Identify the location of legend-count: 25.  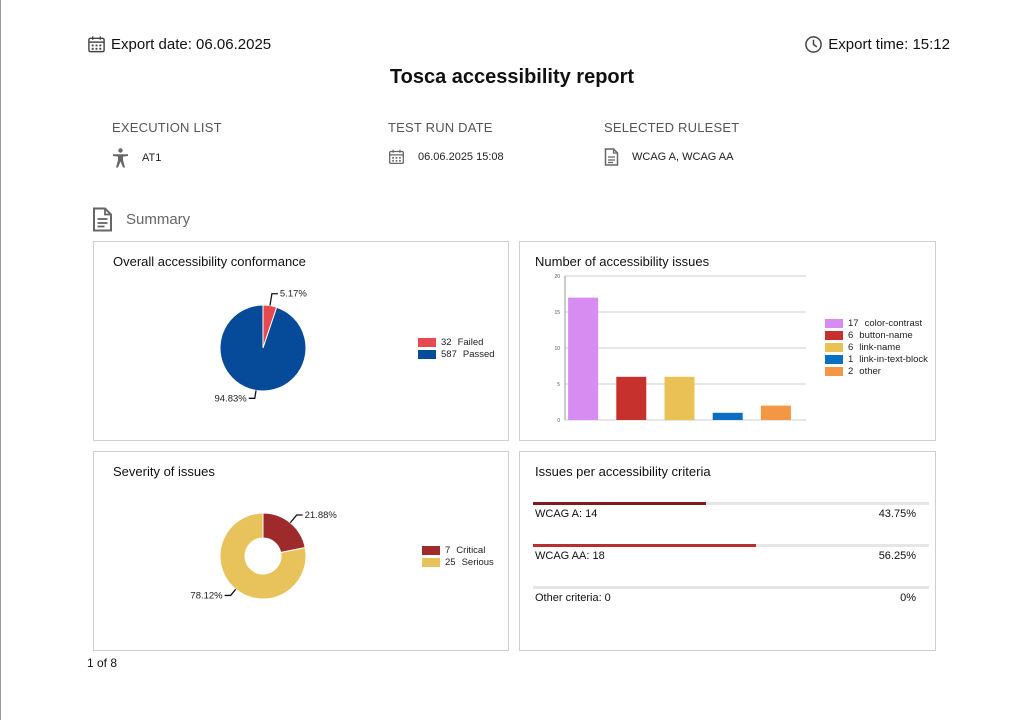
(450, 562).